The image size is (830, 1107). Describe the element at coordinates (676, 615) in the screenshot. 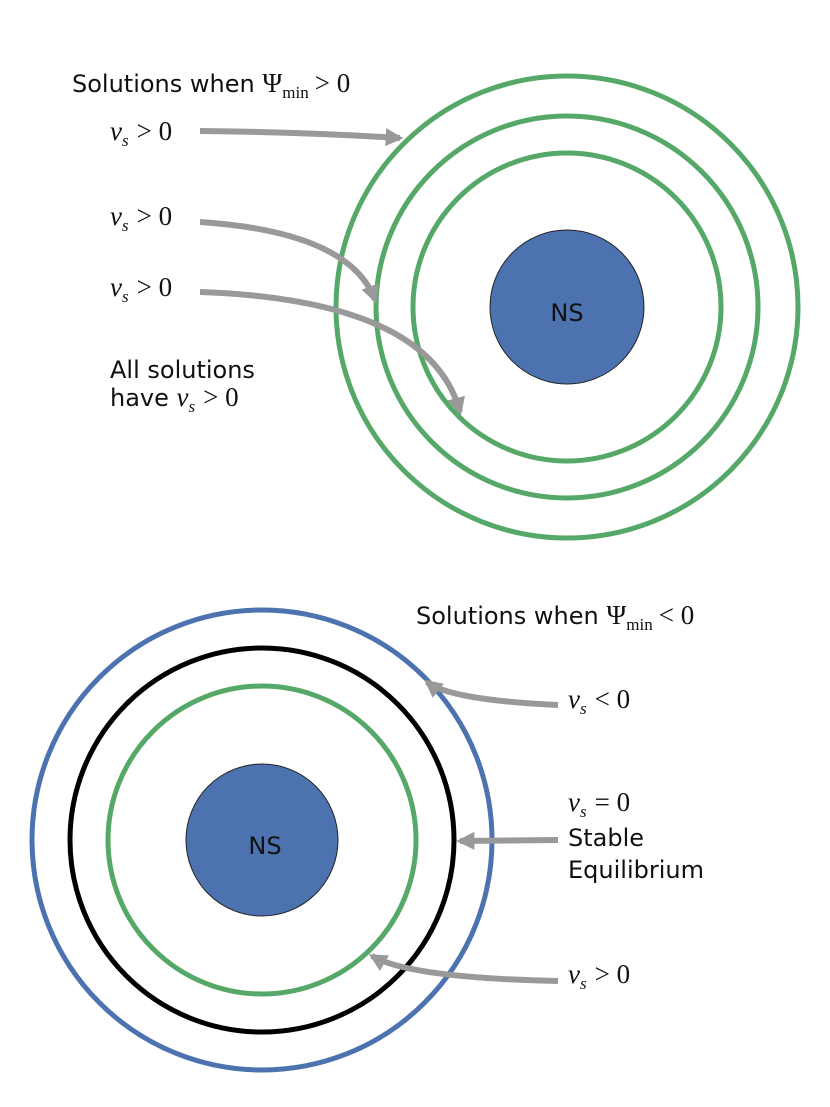

I see `title-relation: < 0` at that location.